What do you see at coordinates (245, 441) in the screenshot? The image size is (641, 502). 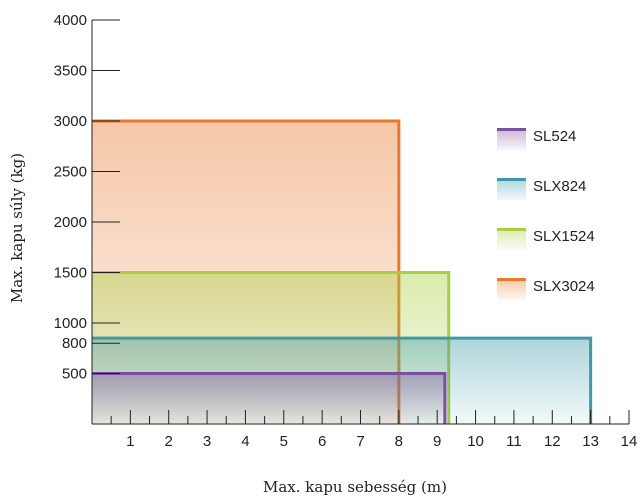 I see `x-tick-label-4: 4` at bounding box center [245, 441].